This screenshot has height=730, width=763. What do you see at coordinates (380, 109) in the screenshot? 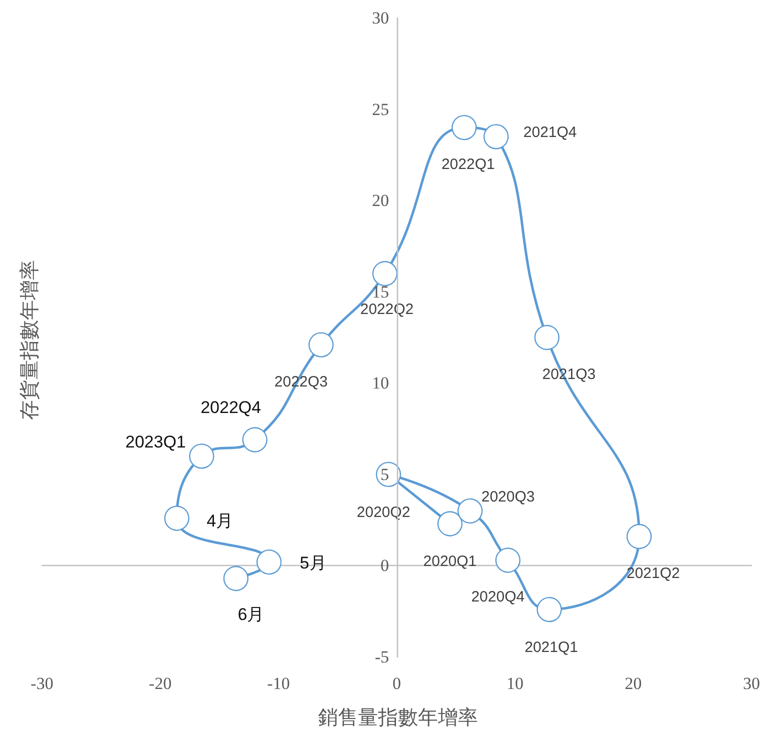
I see `y-tick-label: 25` at bounding box center [380, 109].